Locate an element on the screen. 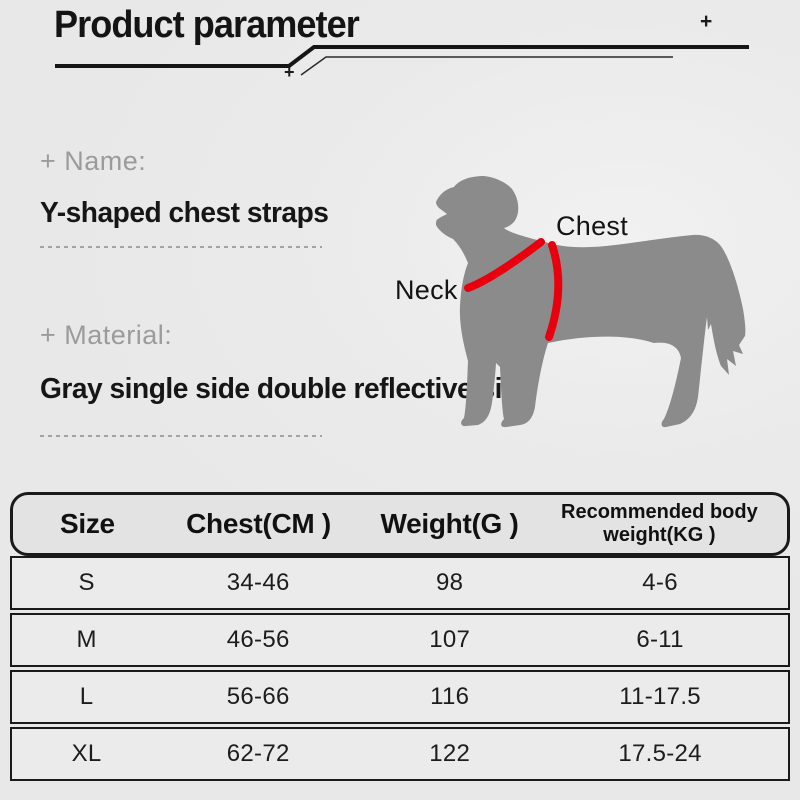  header-decorative-lines is located at coordinates (402, 60).